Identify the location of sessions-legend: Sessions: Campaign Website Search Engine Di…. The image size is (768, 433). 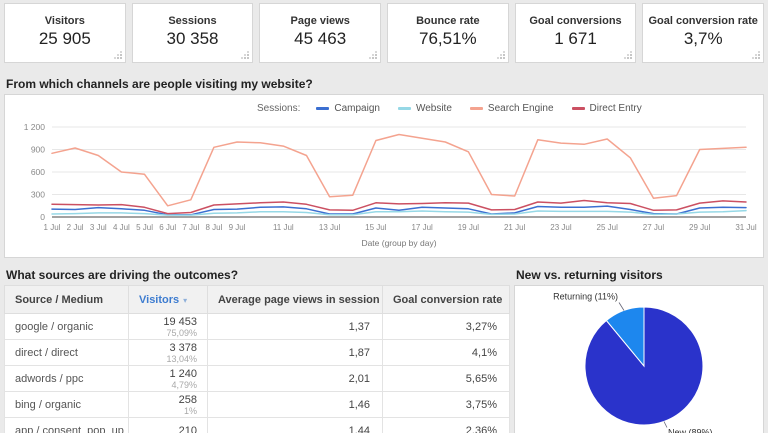
(458, 108).